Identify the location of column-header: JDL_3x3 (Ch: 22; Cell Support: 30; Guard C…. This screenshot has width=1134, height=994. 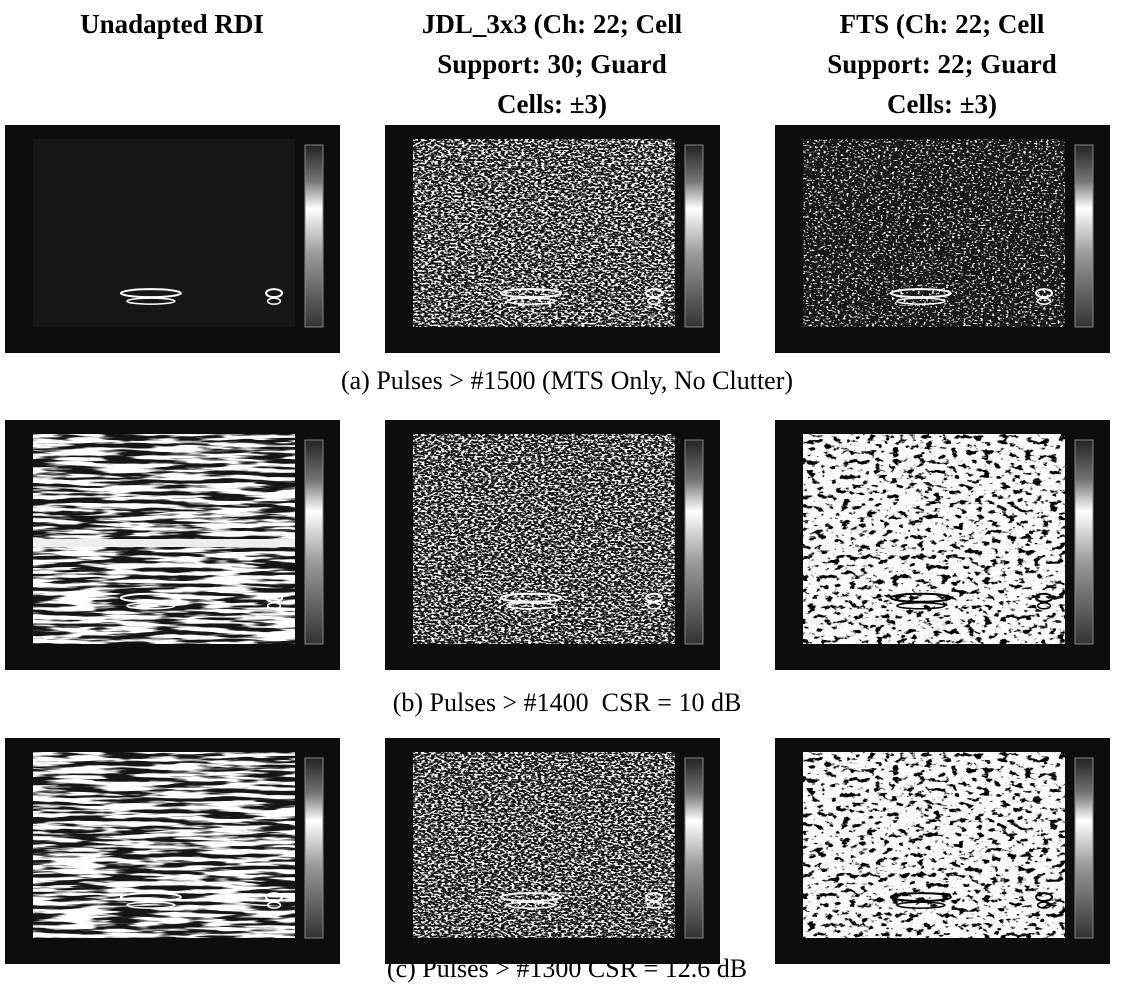
(552, 64).